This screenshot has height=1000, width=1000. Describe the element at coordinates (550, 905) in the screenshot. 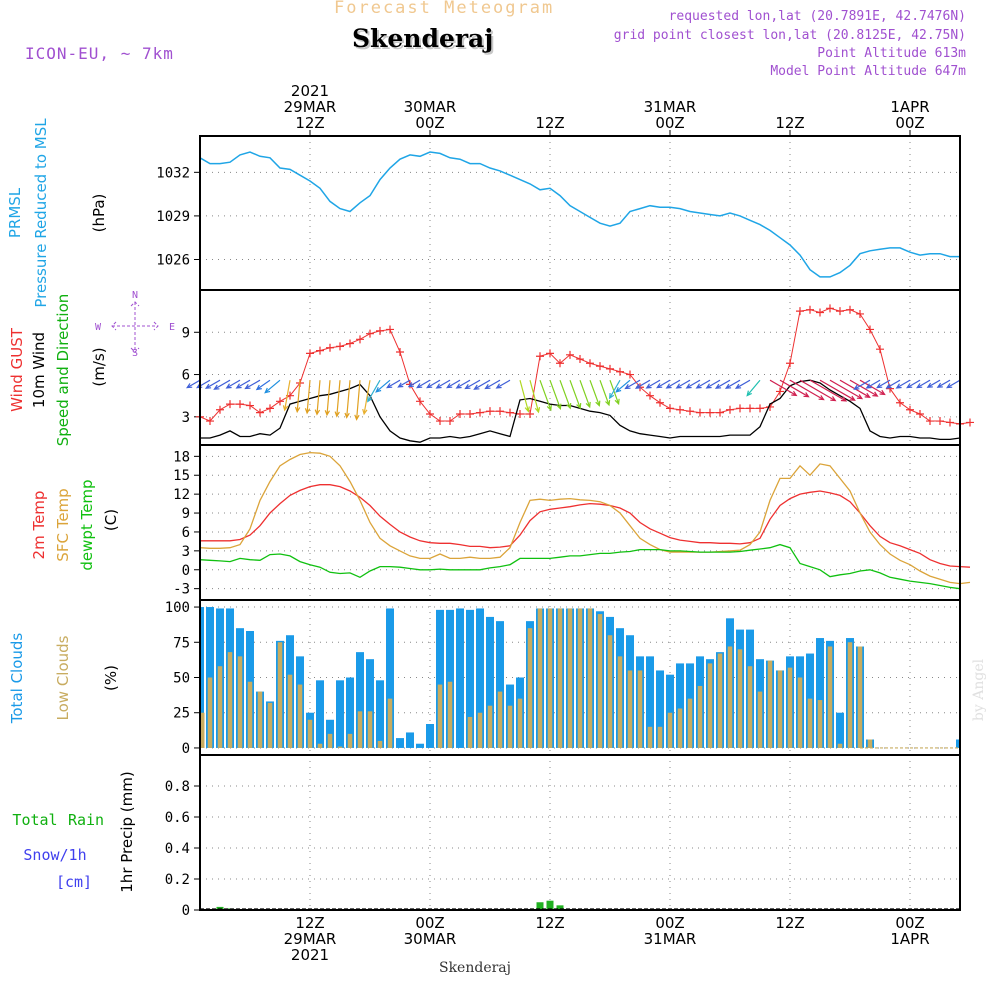

I see `rain-bar` at that location.